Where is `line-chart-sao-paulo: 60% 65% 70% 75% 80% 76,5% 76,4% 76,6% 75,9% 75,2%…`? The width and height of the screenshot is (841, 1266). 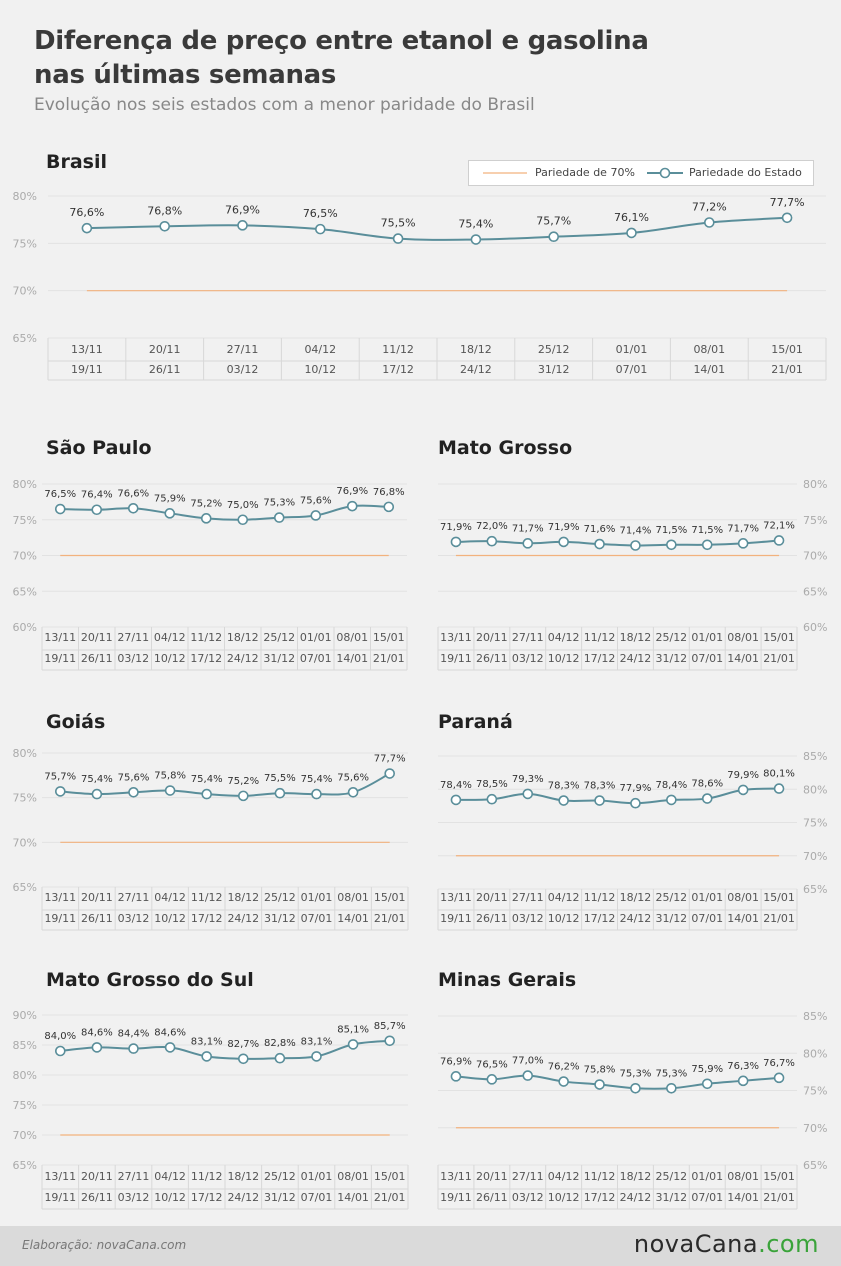
line-chart-sao-paulo: 60% 65% 70% 75% 80% 76,5% 76,4% 76,6% 75,9% 75,2%… is located at coordinates (210, 574).